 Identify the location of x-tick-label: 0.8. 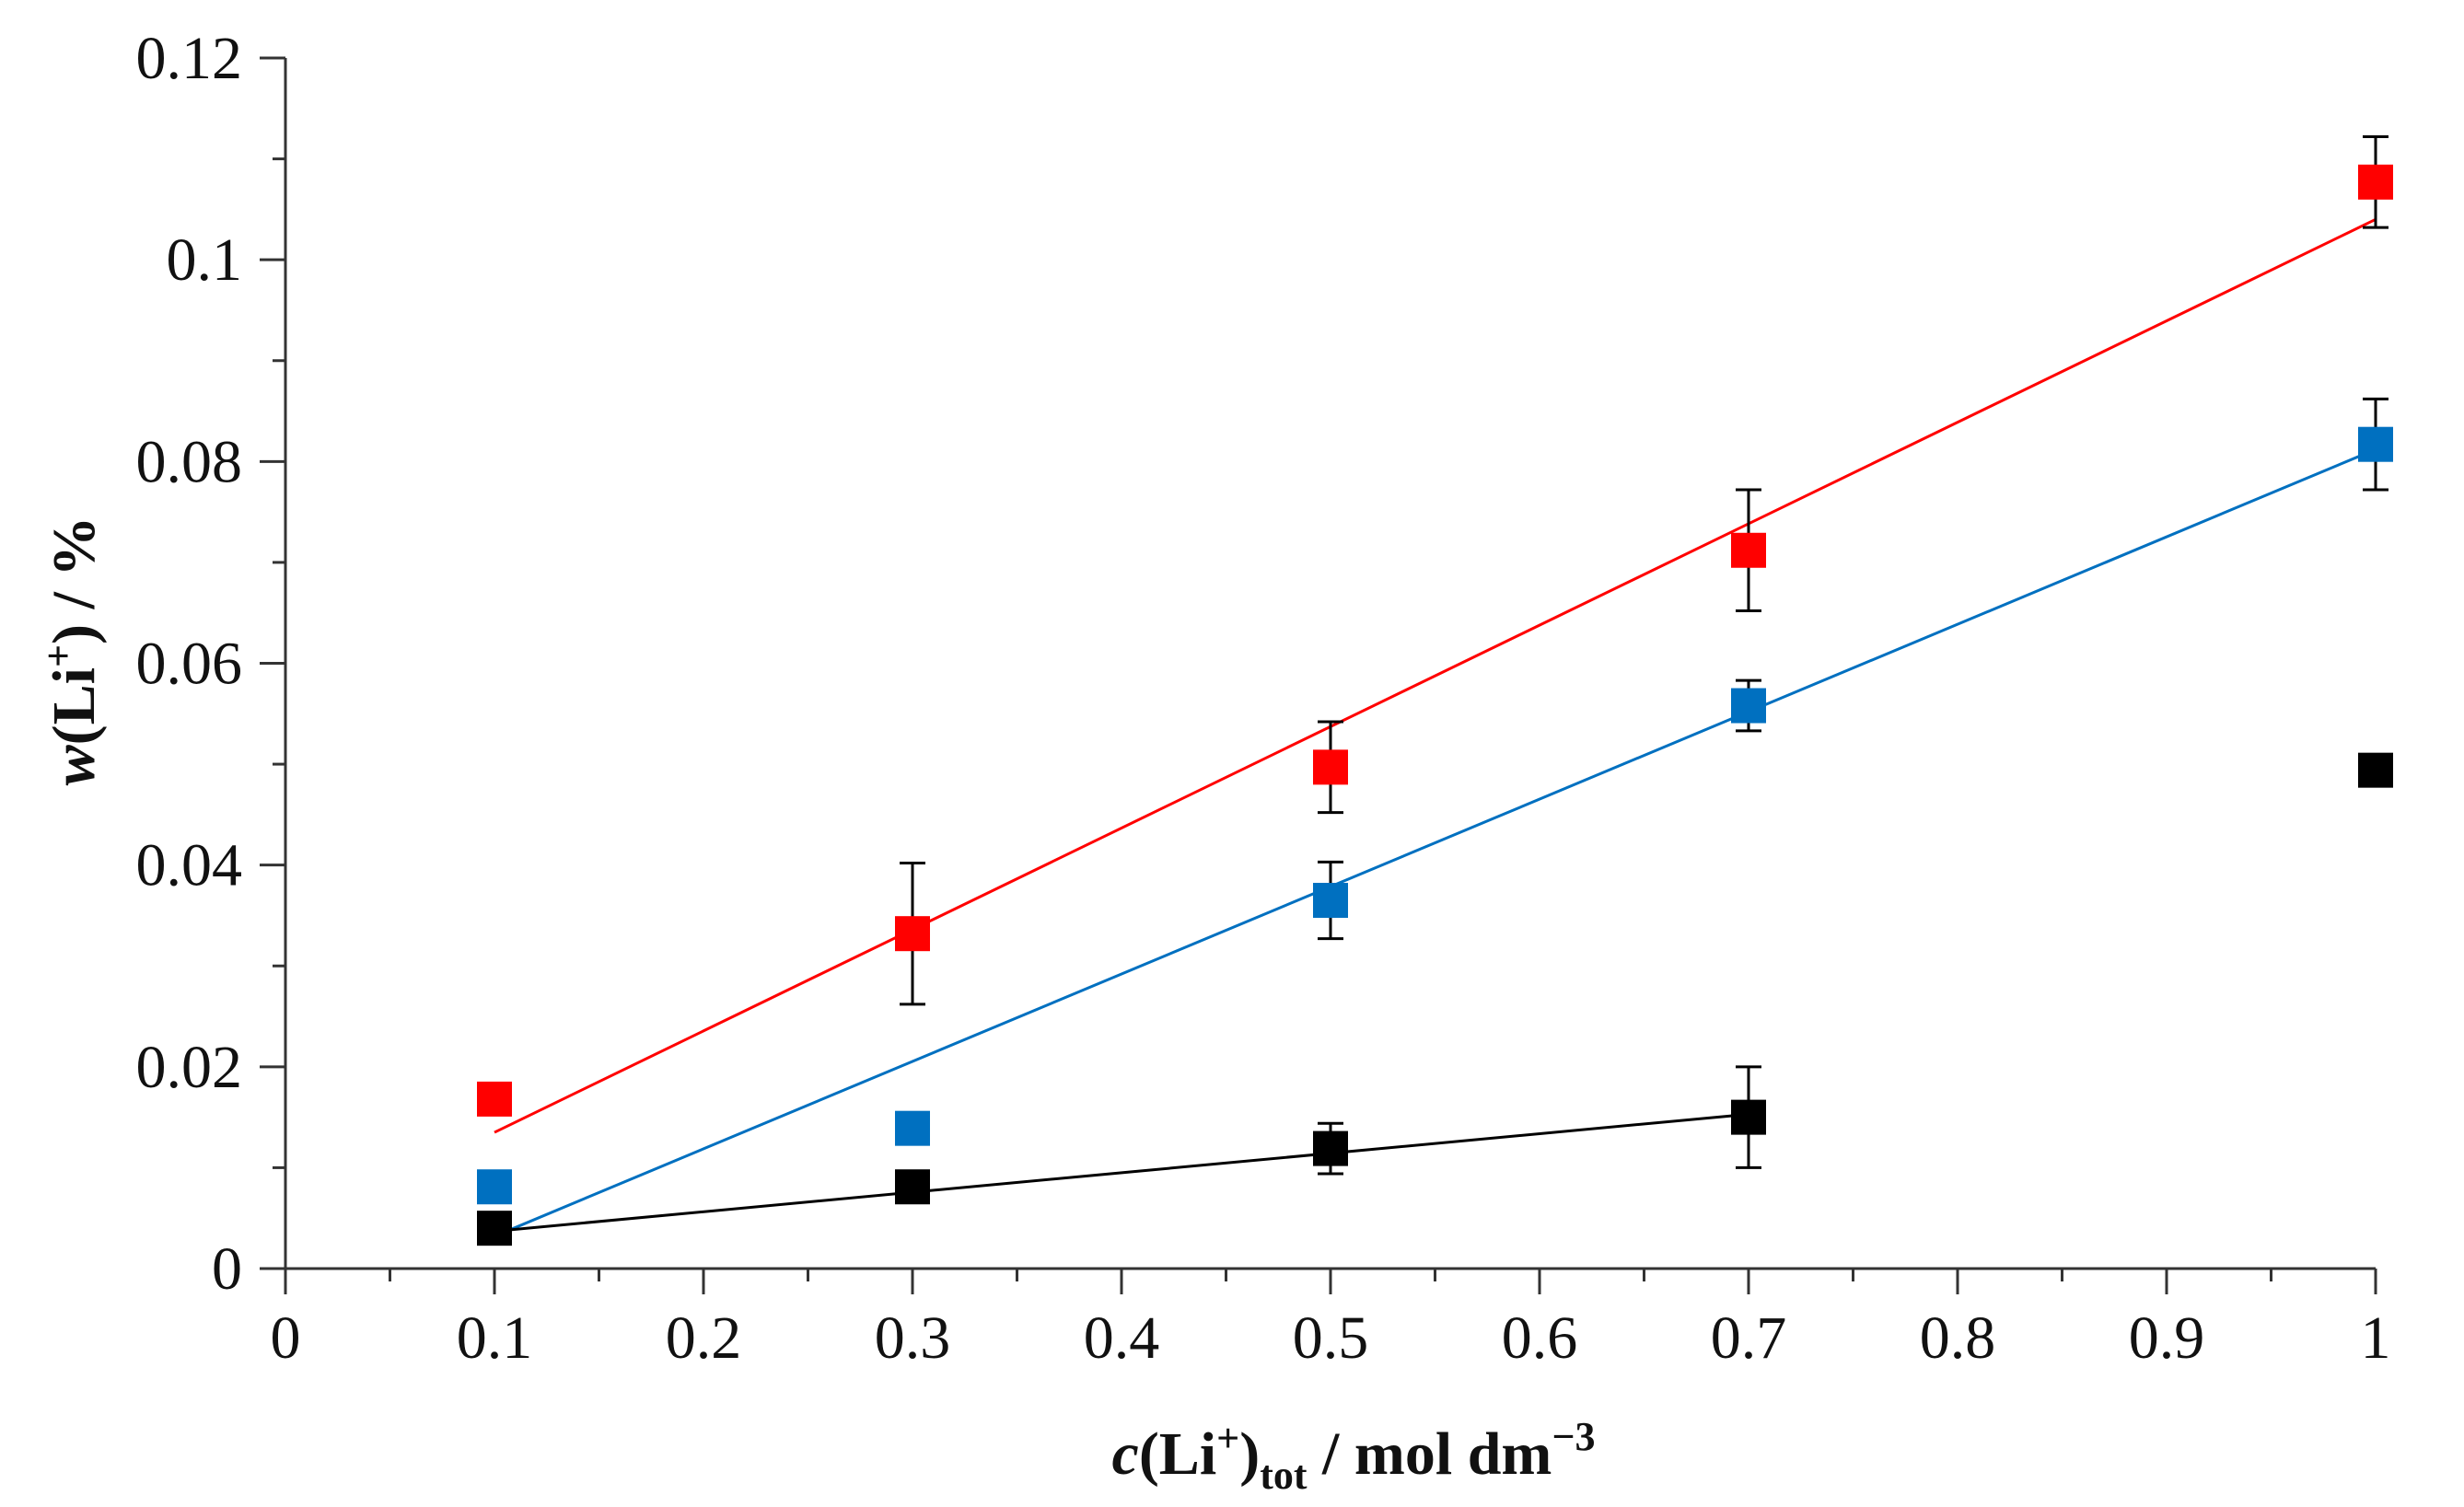
(1958, 1338).